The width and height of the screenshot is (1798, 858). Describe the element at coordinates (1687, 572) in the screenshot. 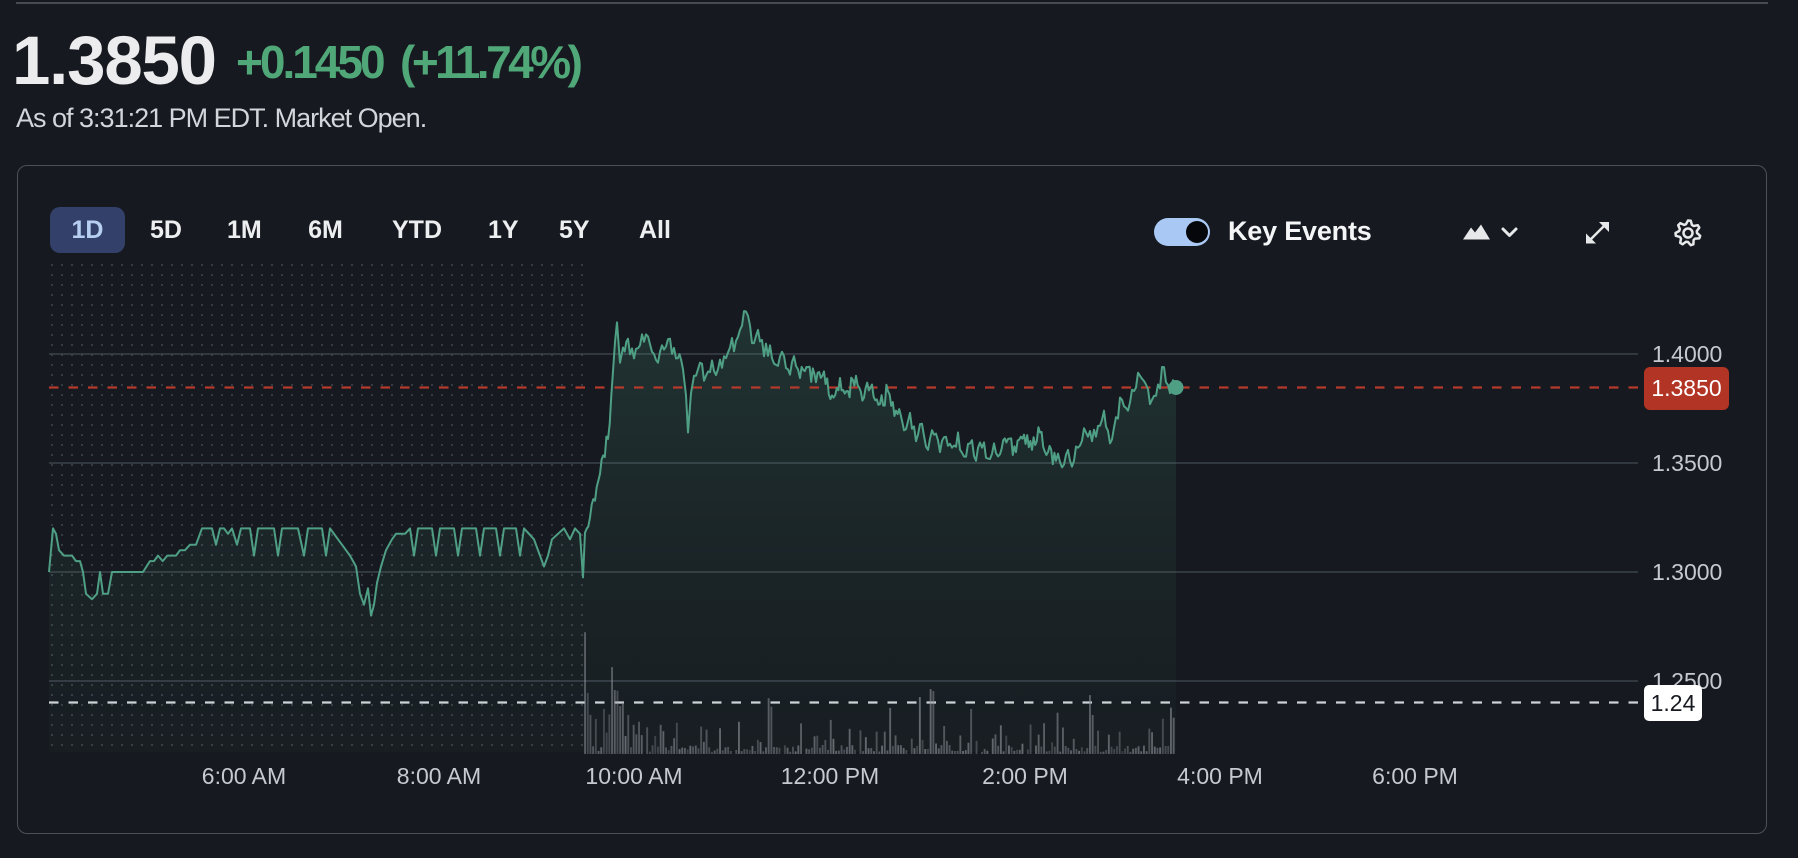

I see `svg-text: 1.3000` at that location.